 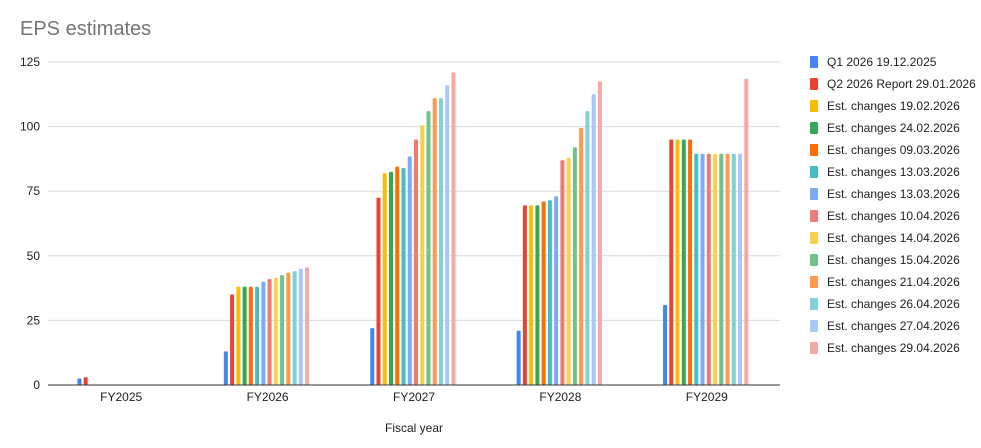 I want to click on y-tick-label: 50, so click(x=34, y=256).